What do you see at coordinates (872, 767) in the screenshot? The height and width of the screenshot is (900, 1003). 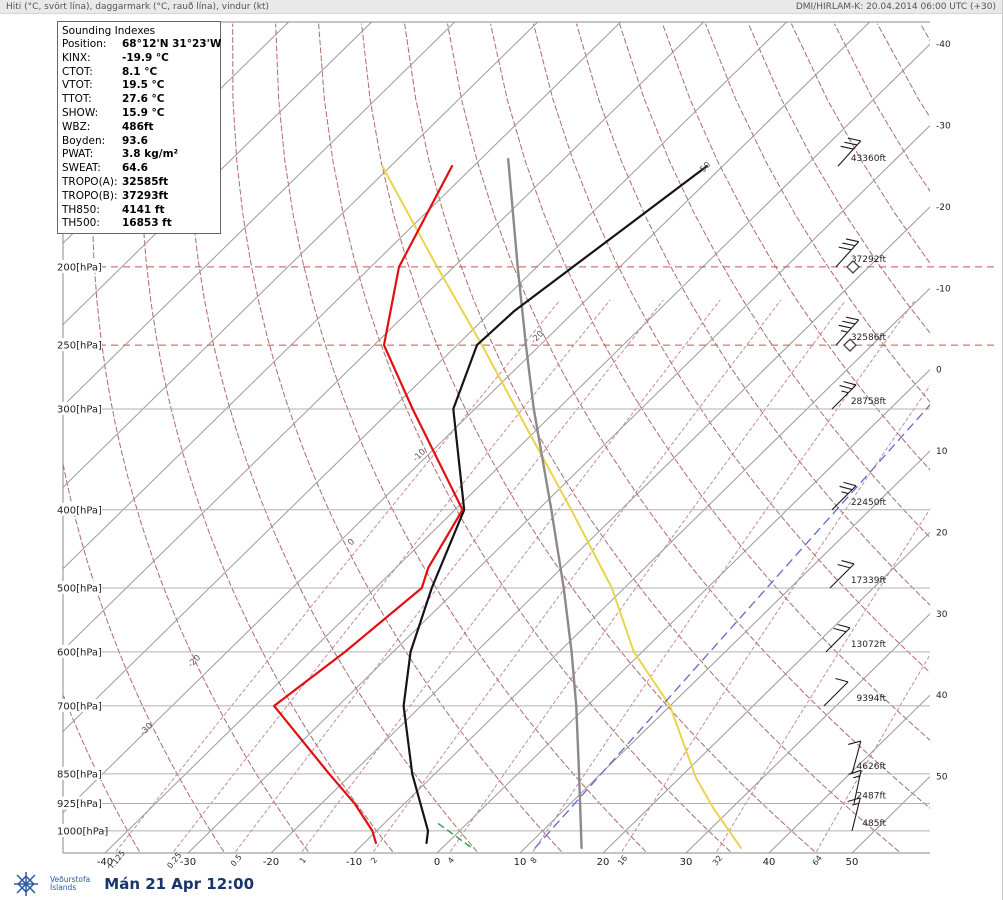 I see `svg-text: 4626ft` at bounding box center [872, 767].